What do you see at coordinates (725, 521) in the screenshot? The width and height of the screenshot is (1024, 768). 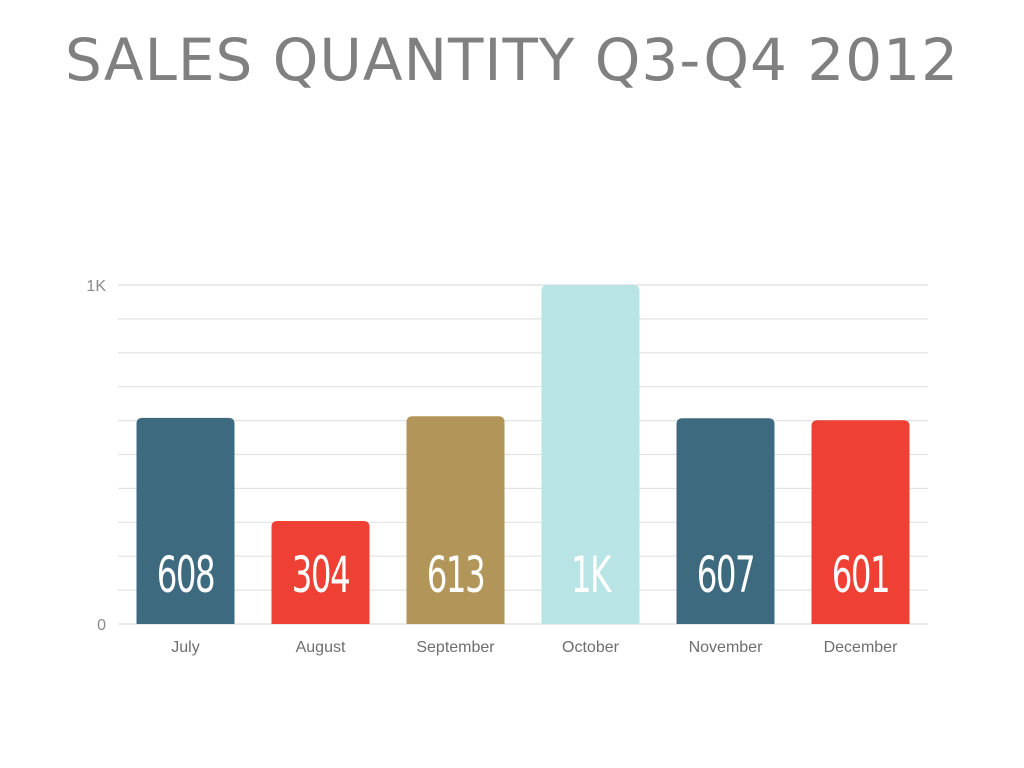 I see `bar-november` at bounding box center [725, 521].